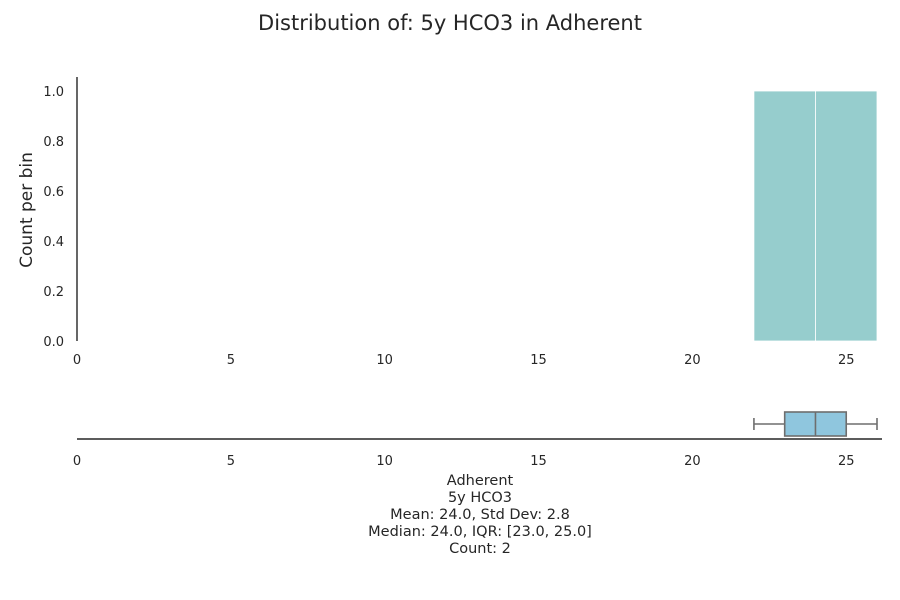 The image size is (900, 600). What do you see at coordinates (53, 142) in the screenshot?
I see `y-tick-label: 0.8` at bounding box center [53, 142].